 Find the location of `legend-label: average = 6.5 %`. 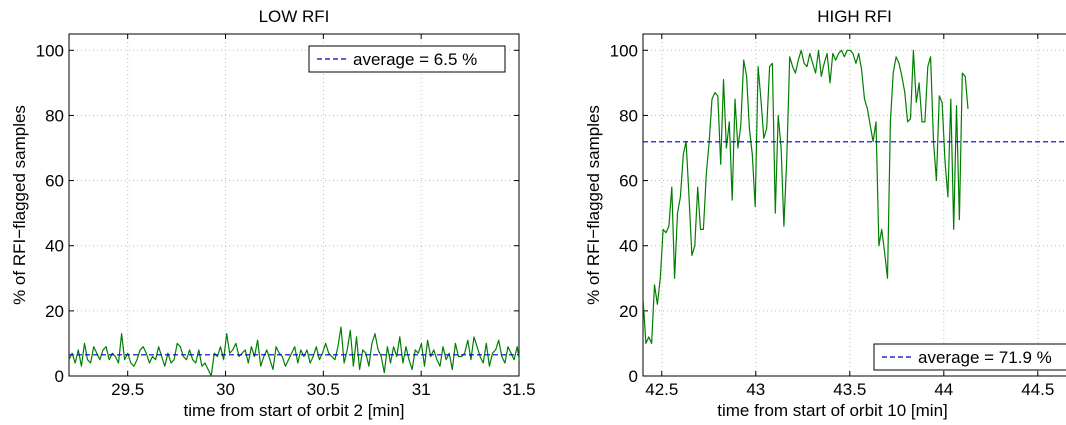

legend-label: average = 6.5 % is located at coordinates (415, 59).